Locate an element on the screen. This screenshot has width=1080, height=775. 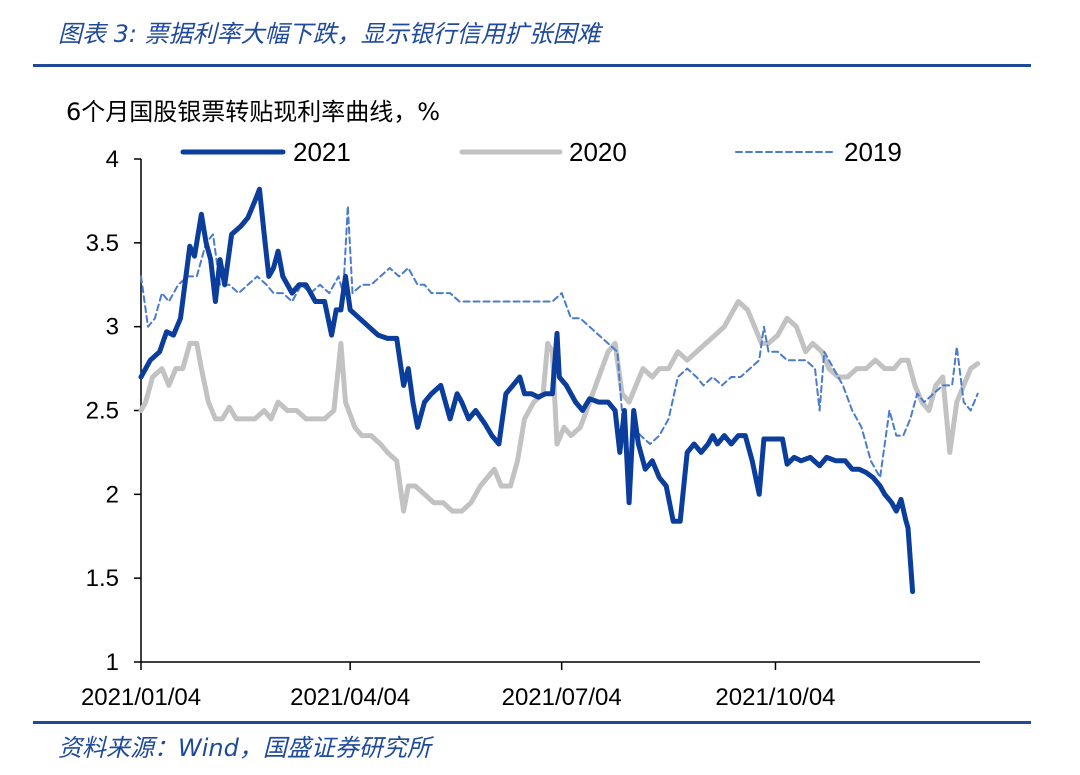
x-axis: 2021/01/04 2021/04/04 2021/07/04 2021/10/04 is located at coordinates (530, 686).